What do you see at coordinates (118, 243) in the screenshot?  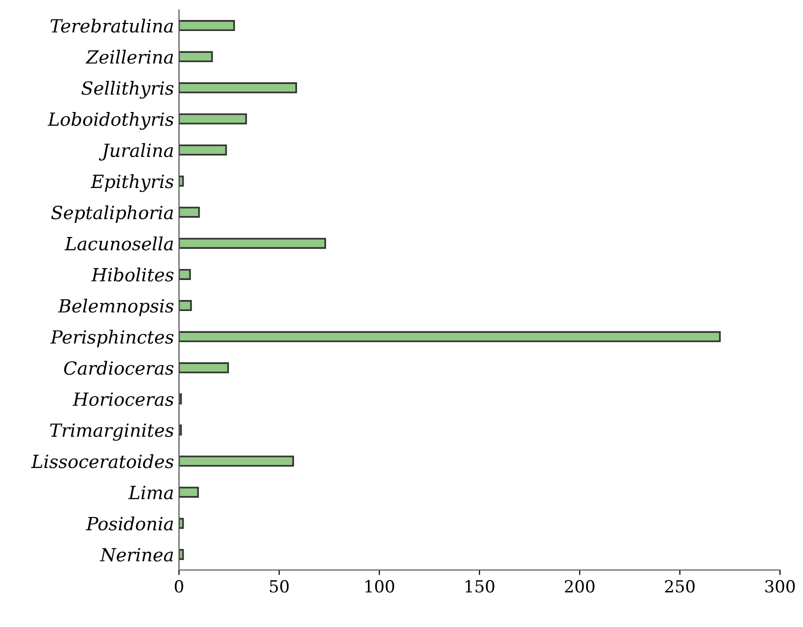 I see `y-tick-label: Lacunosella` at bounding box center [118, 243].